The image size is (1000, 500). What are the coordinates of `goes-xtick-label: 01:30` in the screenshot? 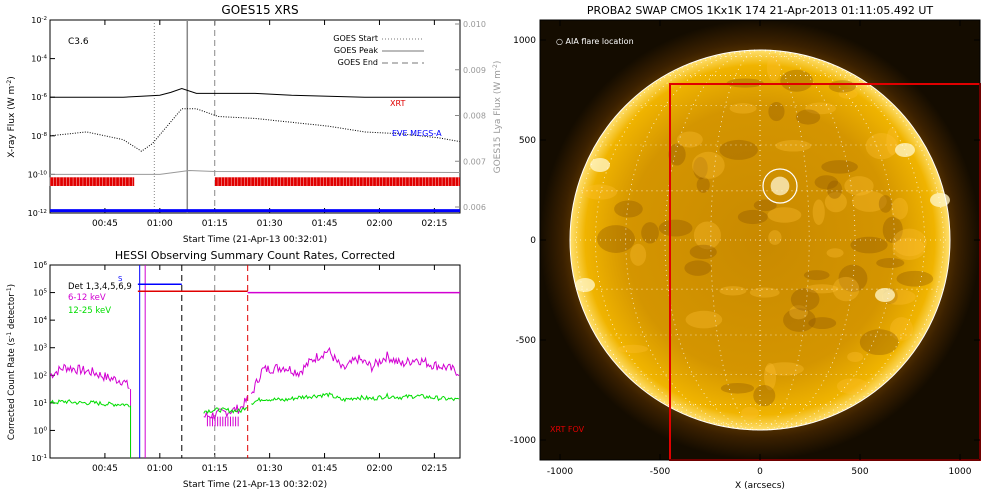 It's located at (270, 224).